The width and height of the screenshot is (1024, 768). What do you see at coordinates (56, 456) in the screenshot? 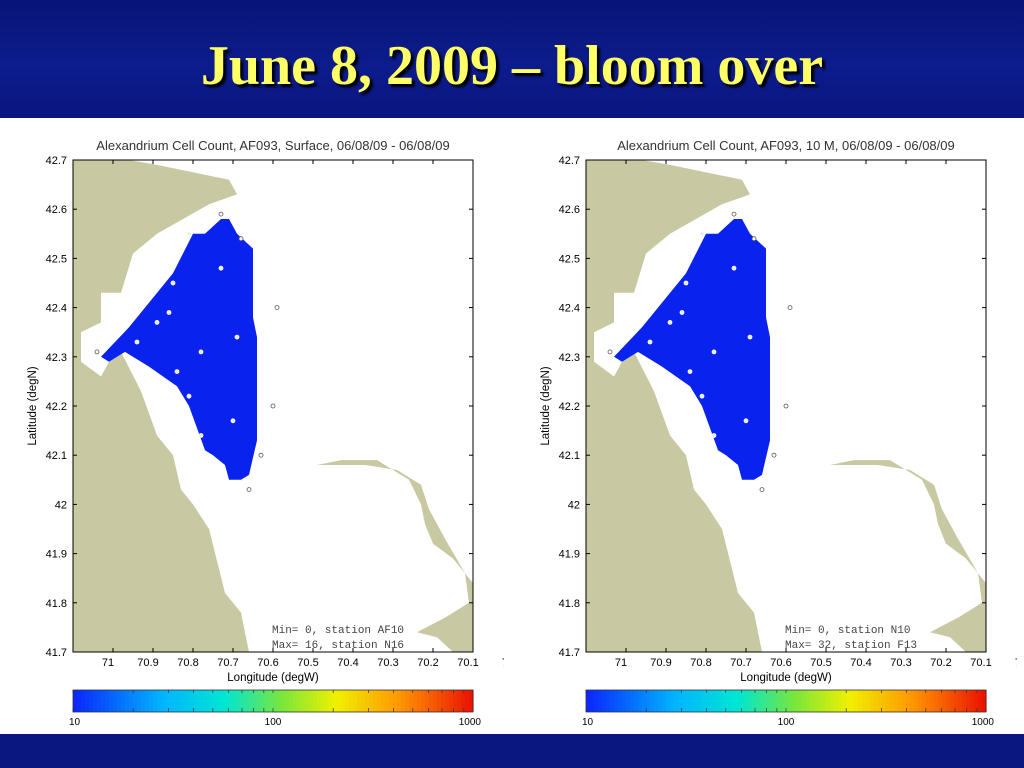
I see `y-tick-label: 42.1` at bounding box center [56, 456].